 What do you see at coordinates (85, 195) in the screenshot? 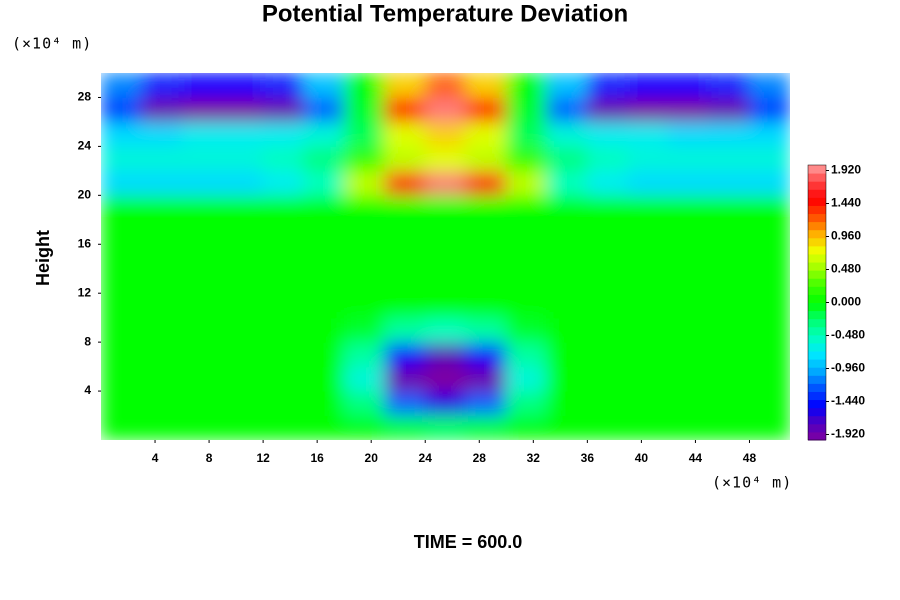
I see `y-tick-label: 20` at bounding box center [85, 195].